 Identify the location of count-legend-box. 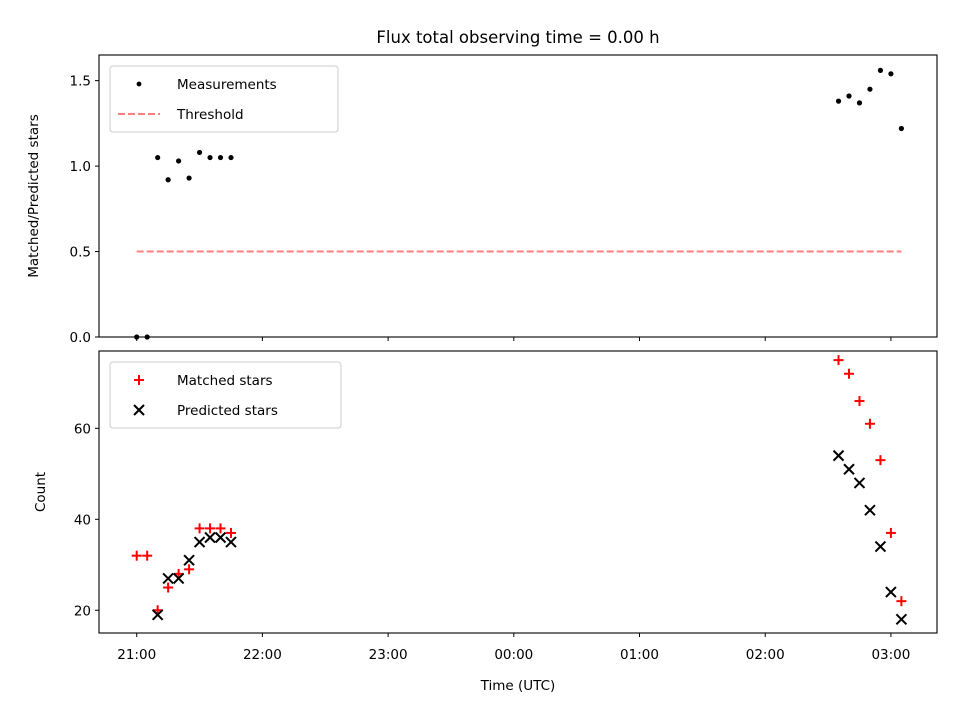
(225, 395).